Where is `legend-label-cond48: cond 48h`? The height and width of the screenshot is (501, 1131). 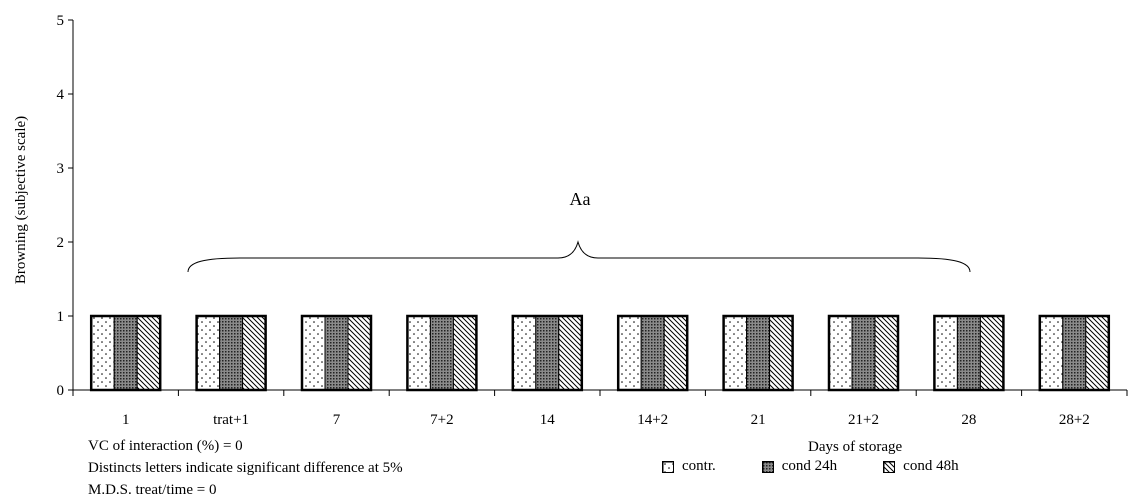
legend-label-cond48: cond 48h is located at coordinates (931, 466).